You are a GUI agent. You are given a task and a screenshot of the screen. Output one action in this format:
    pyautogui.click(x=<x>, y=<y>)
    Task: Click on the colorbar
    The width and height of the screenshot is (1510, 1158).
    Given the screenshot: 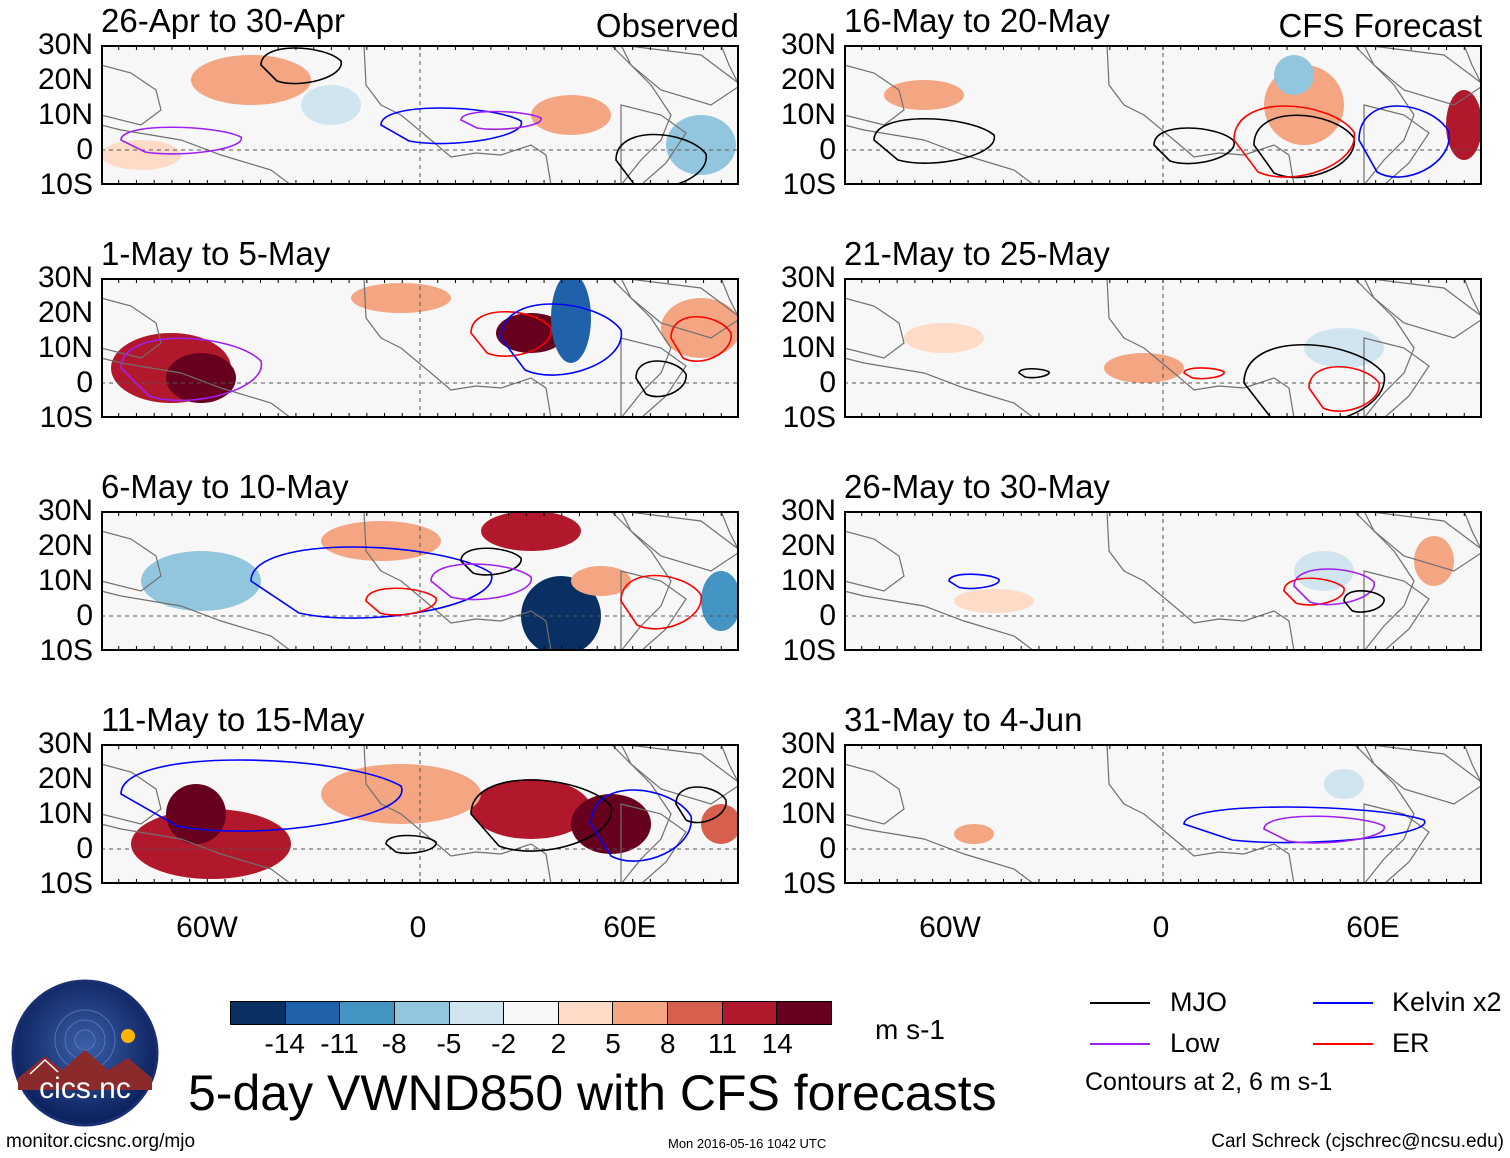 What is the action you would take?
    pyautogui.click(x=531, y=1013)
    